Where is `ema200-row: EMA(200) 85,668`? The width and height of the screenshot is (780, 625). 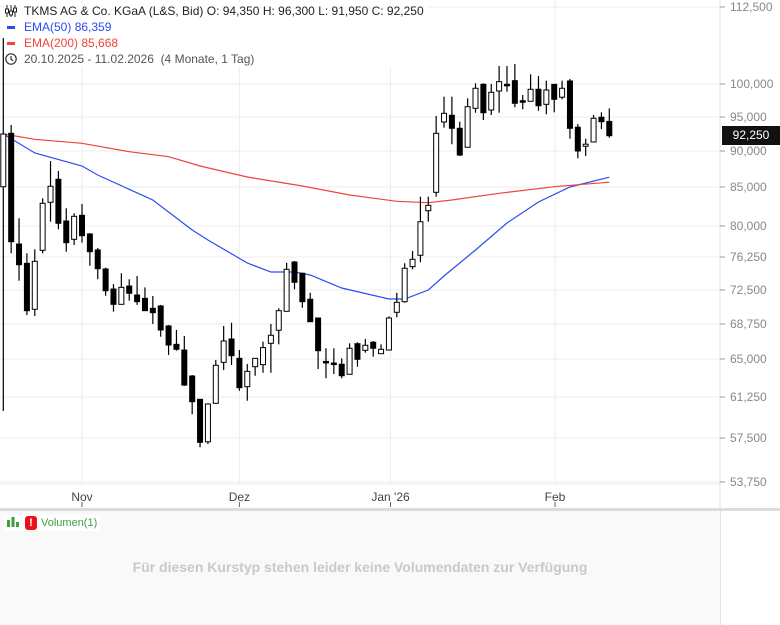 ema200-row: EMA(200) 85,668 is located at coordinates (214, 43).